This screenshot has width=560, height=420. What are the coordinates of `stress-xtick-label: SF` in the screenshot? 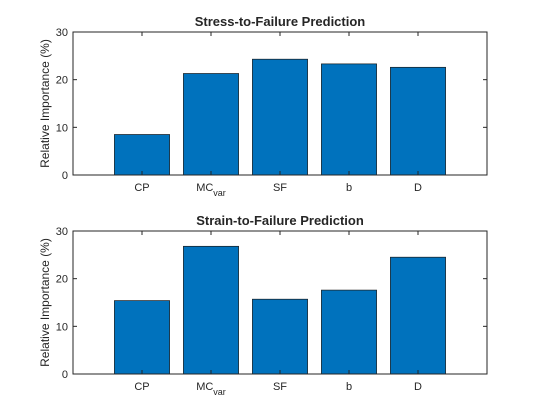 It's located at (280, 188).